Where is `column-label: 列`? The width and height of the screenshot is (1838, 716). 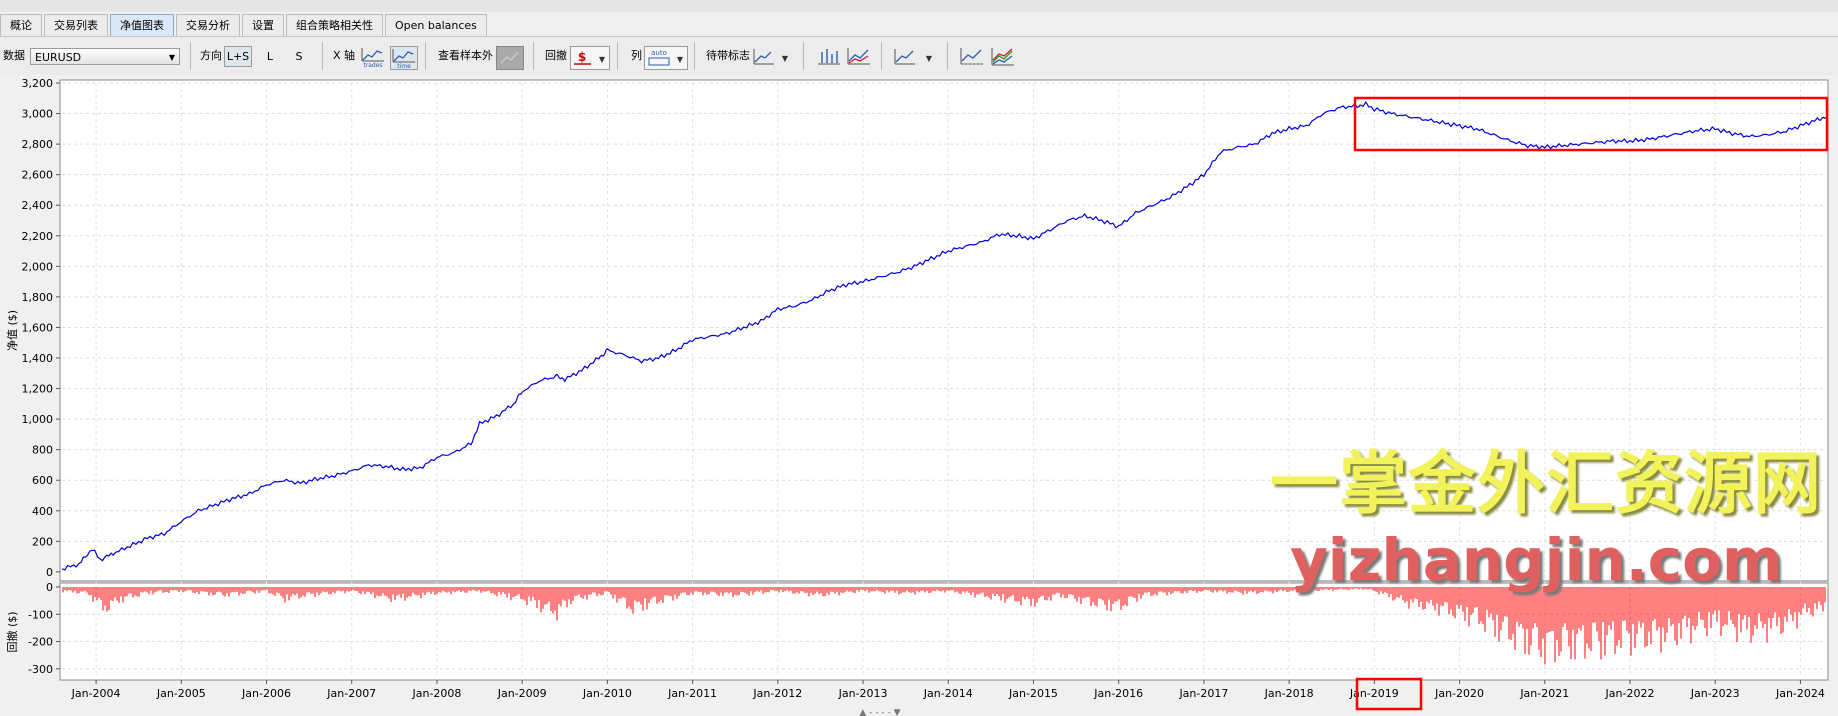 column-label: 列 is located at coordinates (636, 55).